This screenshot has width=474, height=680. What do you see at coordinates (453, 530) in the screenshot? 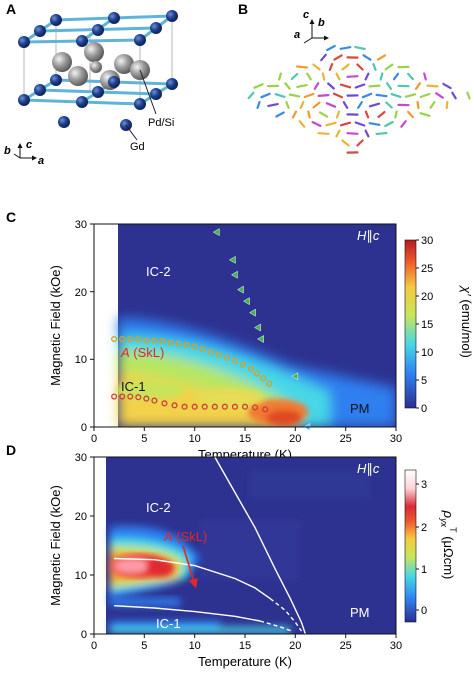
I see `cbar-sup-d: T` at bounding box center [453, 530].